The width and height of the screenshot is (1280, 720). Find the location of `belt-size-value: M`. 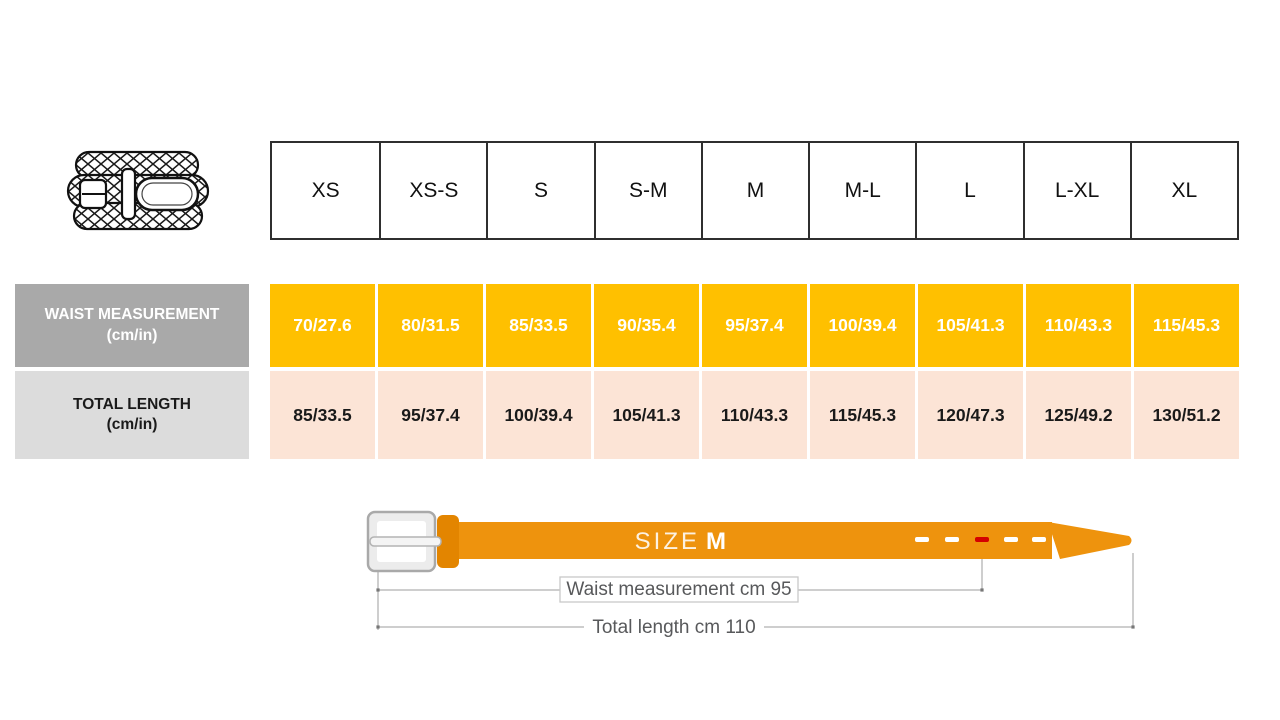

belt-size-value: M is located at coordinates (716, 541).